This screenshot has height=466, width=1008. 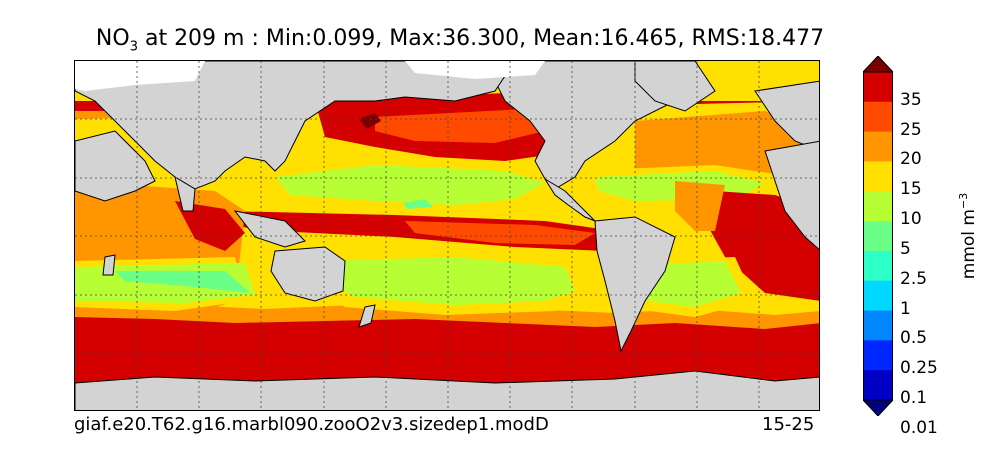 I want to click on n-pacific-orange-ring, so click(x=460, y=126).